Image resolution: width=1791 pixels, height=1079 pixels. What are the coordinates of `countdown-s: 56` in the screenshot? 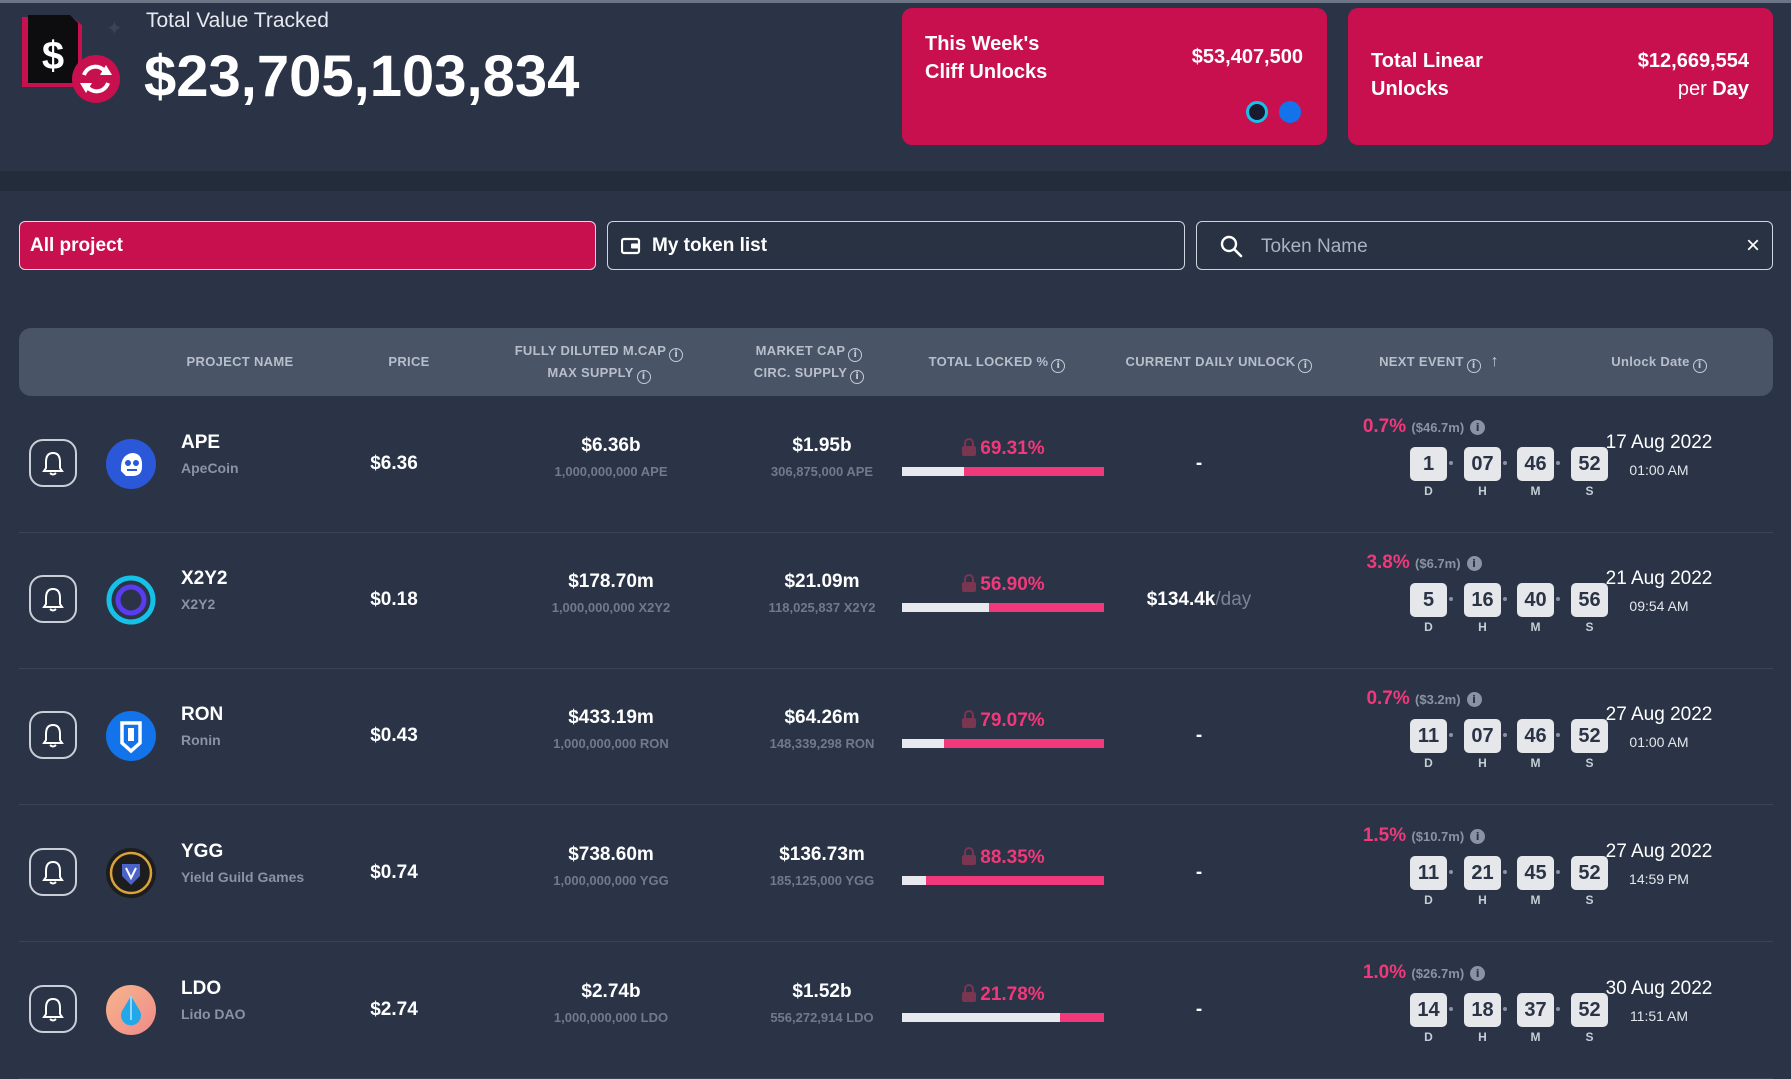 It's located at (1589, 600).